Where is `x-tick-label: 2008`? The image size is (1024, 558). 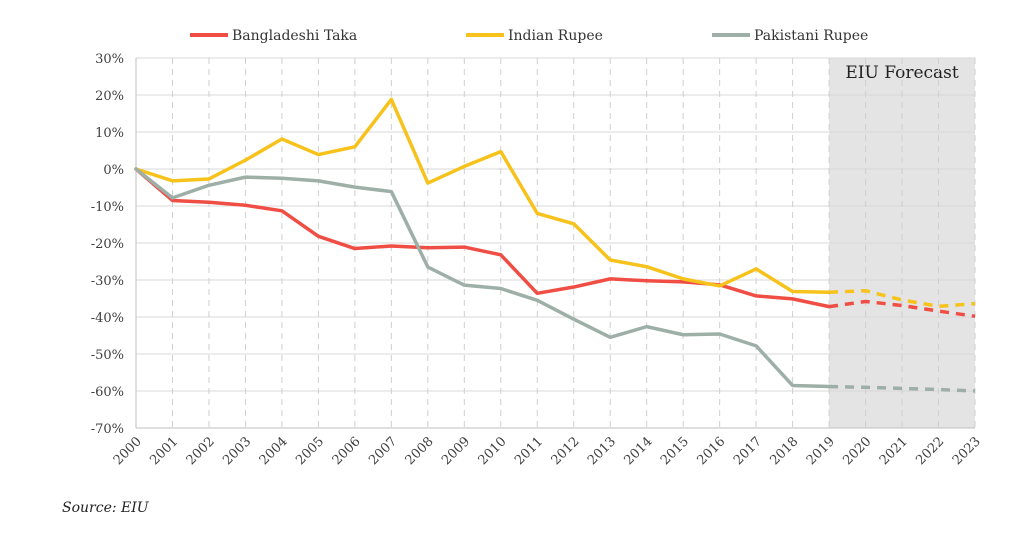 x-tick-label: 2008 is located at coordinates (420, 451).